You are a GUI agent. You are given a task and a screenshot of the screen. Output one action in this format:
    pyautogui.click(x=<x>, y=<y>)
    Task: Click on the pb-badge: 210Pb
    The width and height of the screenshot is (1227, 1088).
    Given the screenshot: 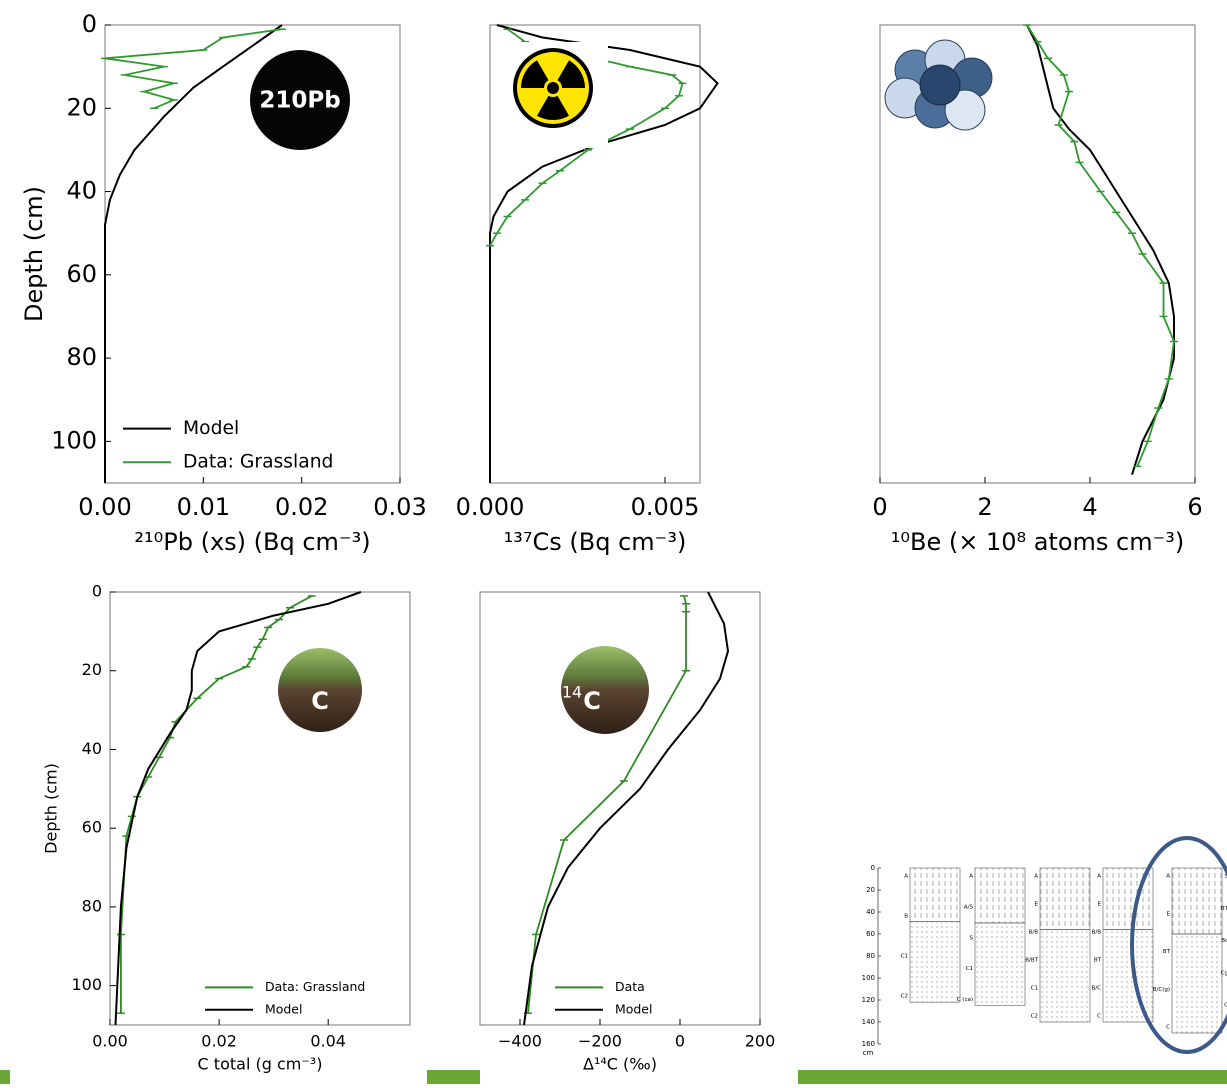 What is the action you would take?
    pyautogui.click(x=300, y=100)
    